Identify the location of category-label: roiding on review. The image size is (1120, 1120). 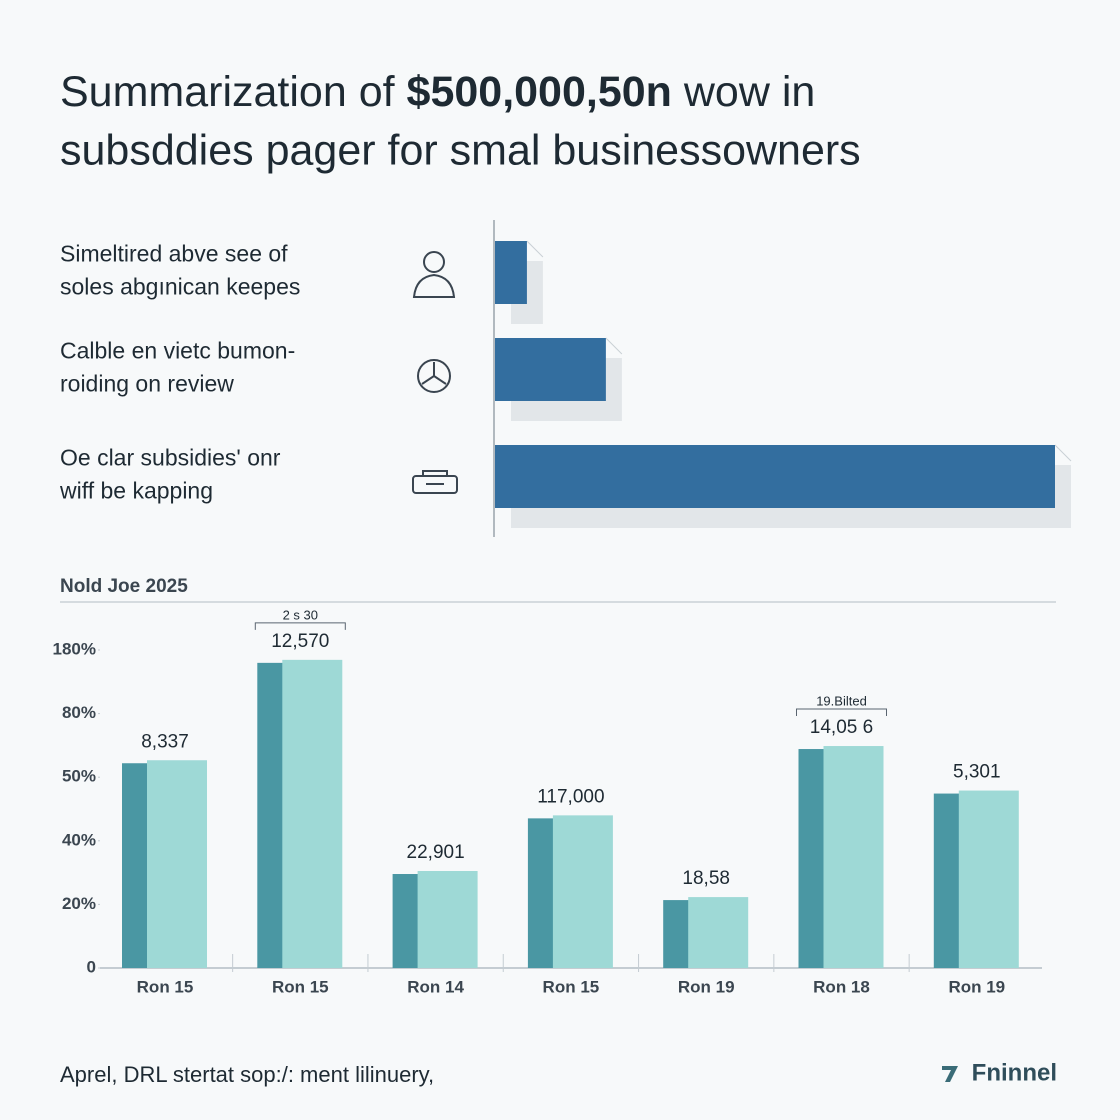
(147, 384).